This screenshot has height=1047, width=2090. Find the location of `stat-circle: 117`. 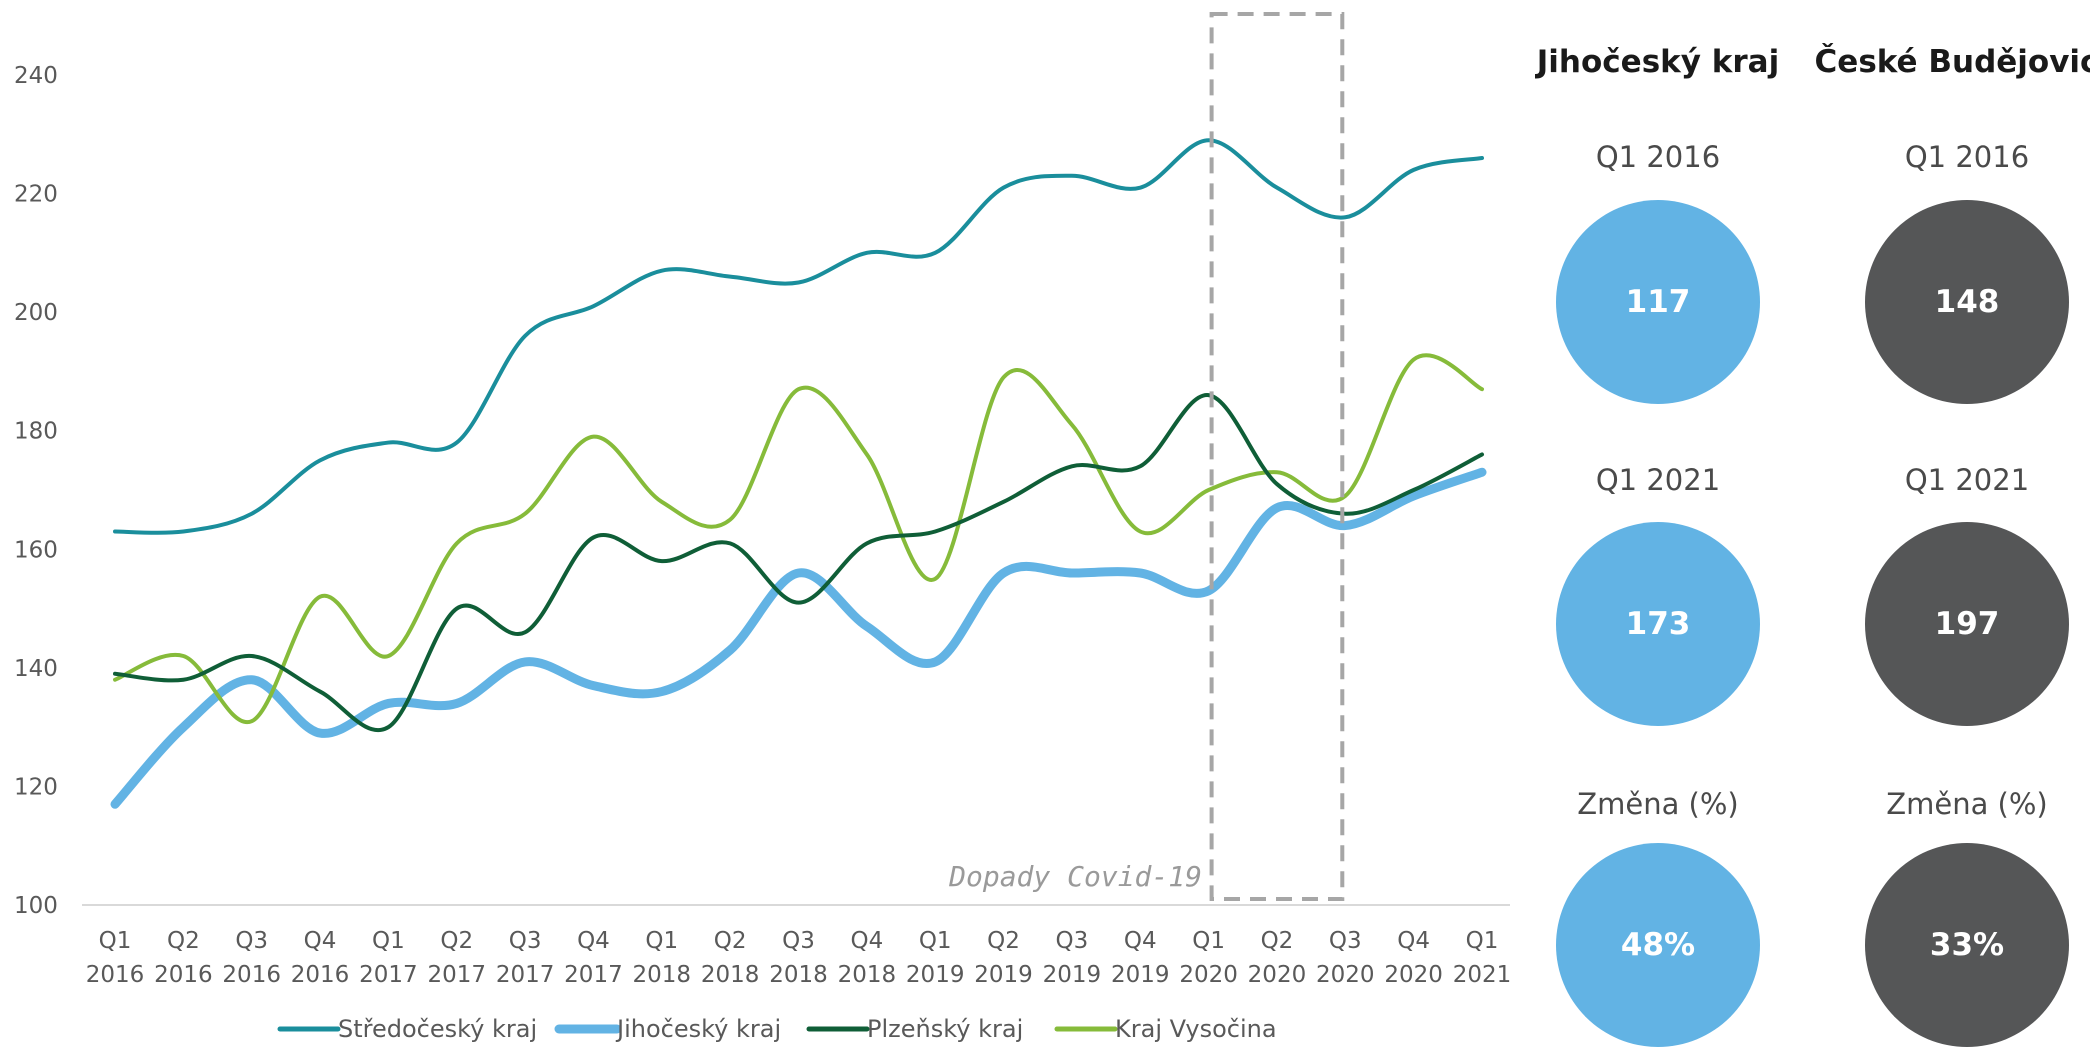

stat-circle: 117 is located at coordinates (1658, 302).